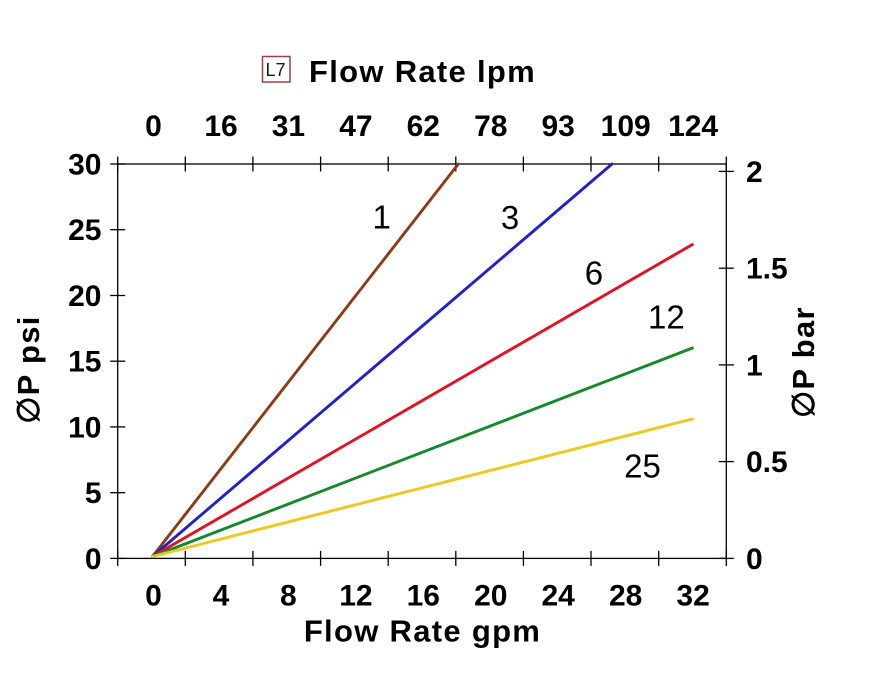 This screenshot has height=676, width=888. I want to click on svg-text: 30, so click(84, 165).